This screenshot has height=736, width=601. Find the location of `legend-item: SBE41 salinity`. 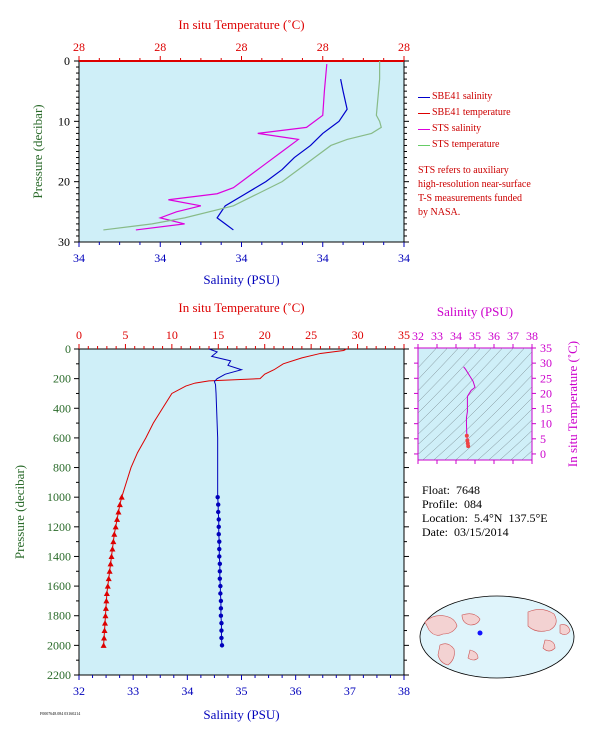

legend-item: SBE41 salinity is located at coordinates (464, 99).